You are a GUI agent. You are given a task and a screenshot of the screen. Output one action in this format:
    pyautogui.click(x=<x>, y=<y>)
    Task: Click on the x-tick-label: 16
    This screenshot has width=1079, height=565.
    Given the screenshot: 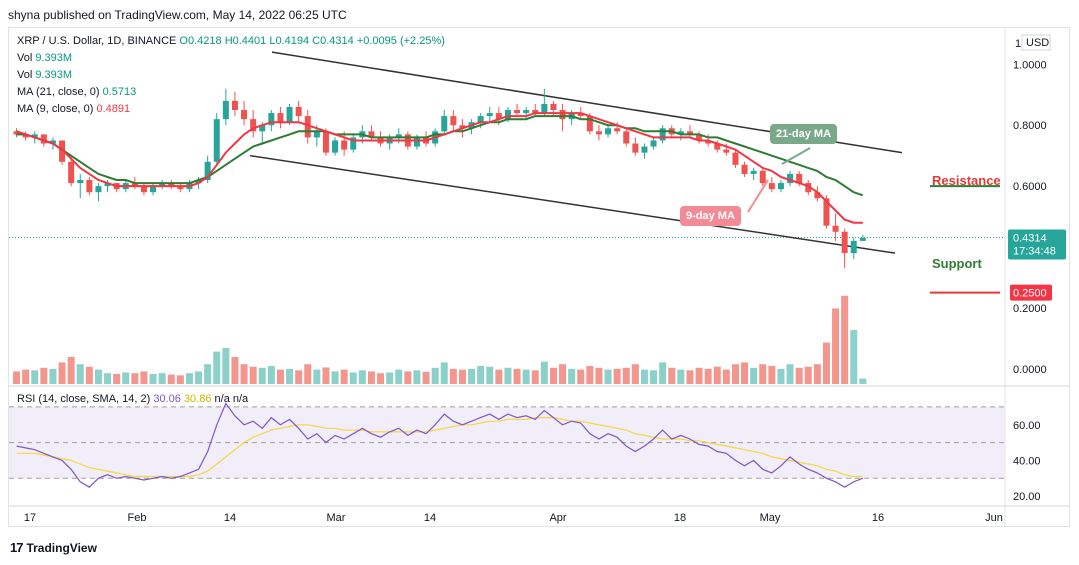 What is the action you would take?
    pyautogui.click(x=878, y=518)
    